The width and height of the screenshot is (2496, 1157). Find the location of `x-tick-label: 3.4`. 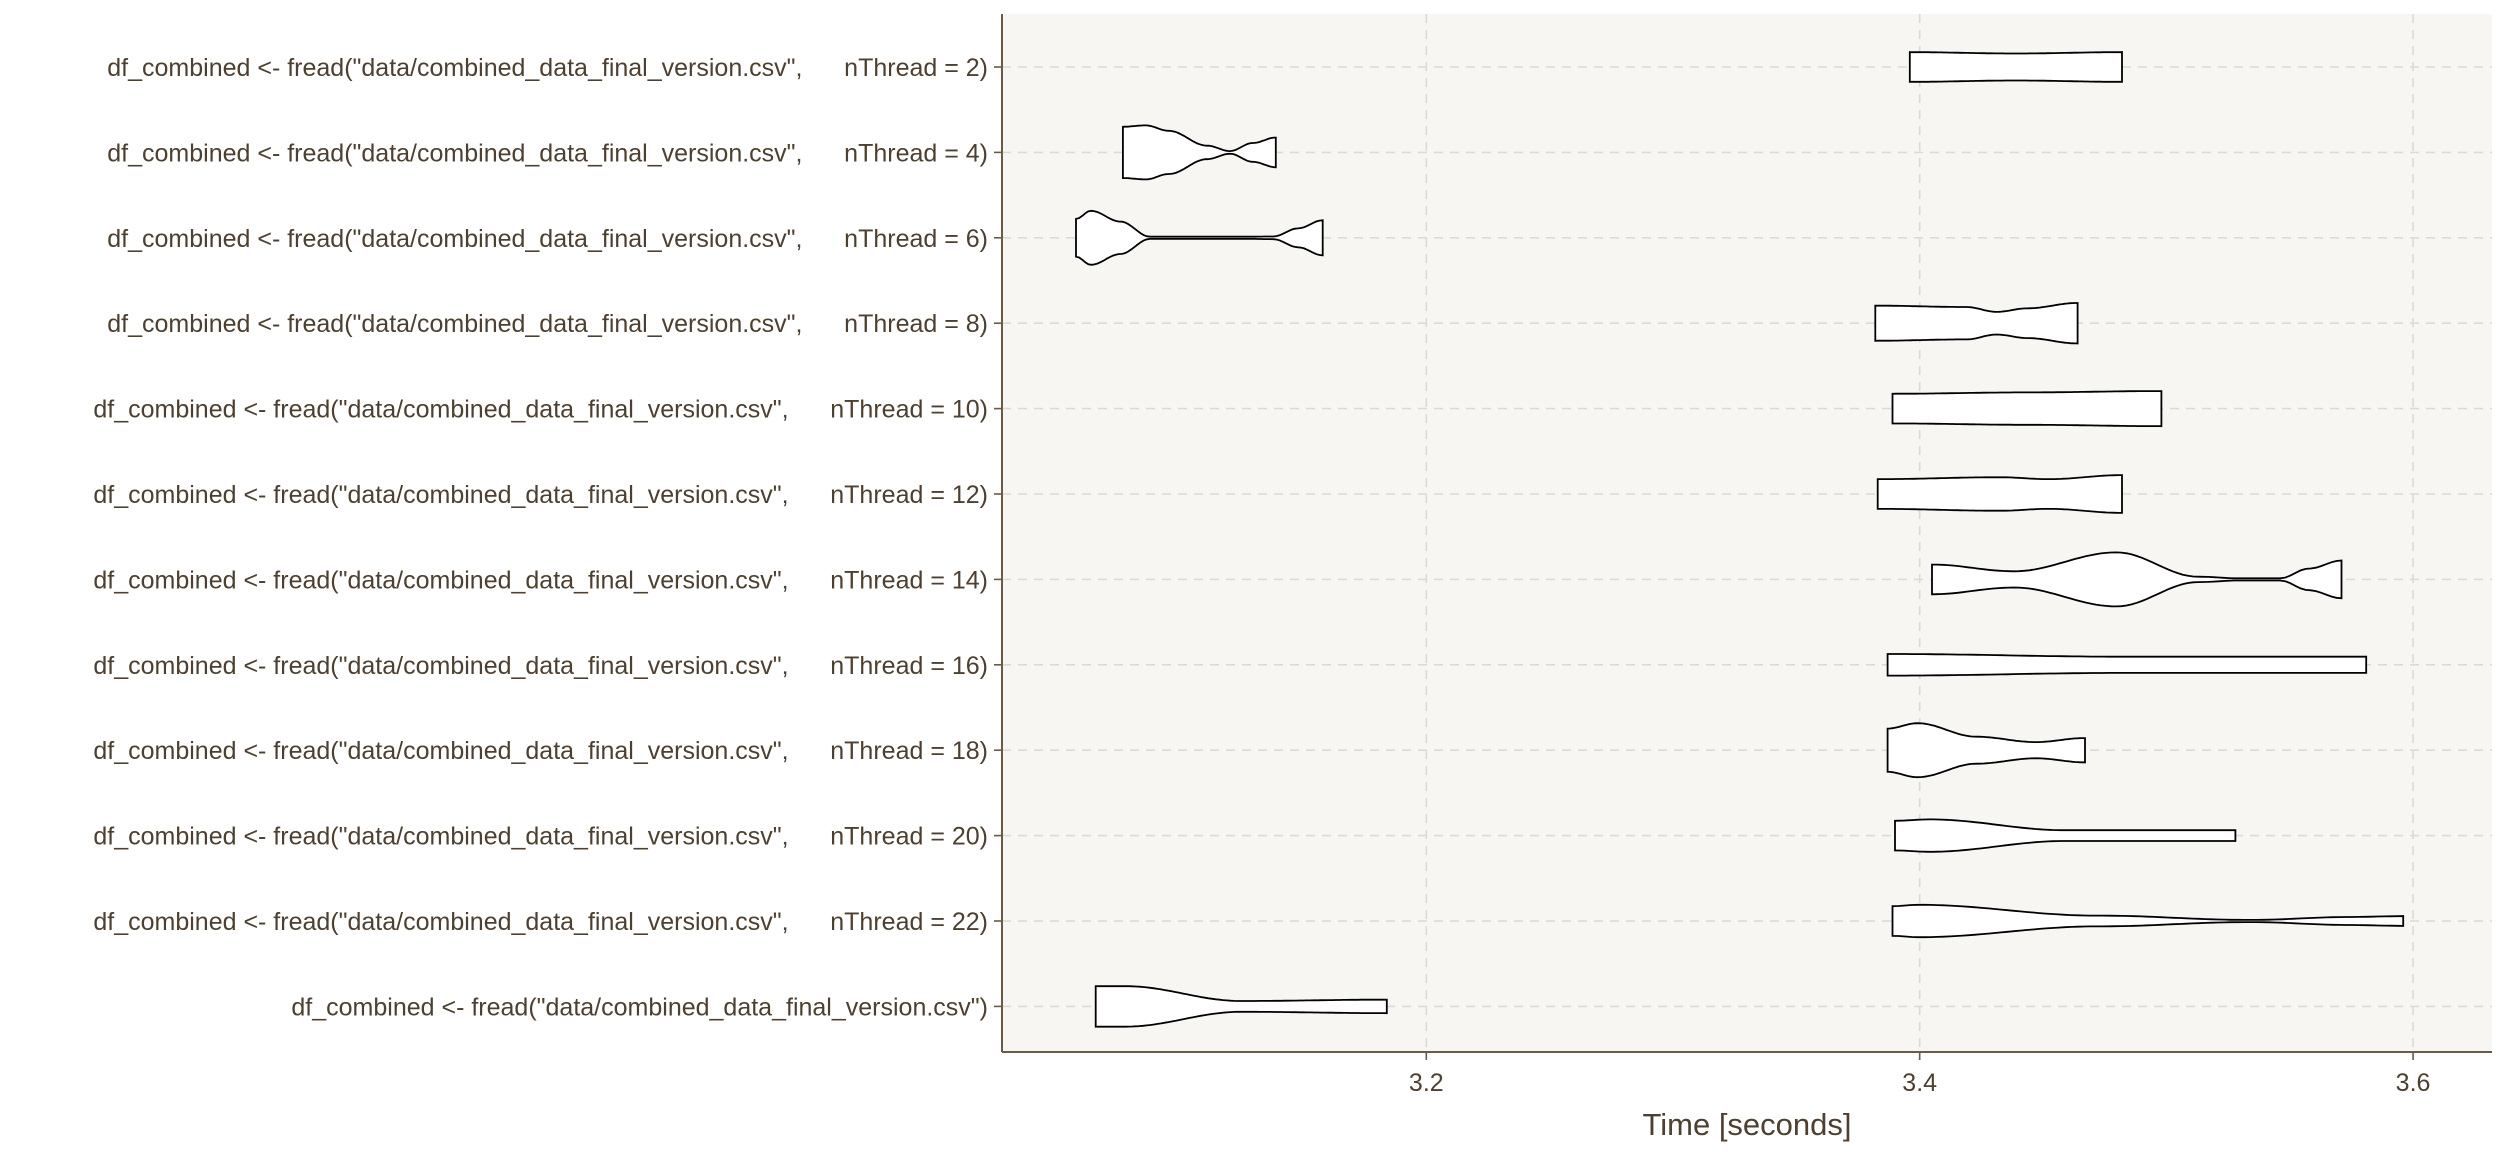

x-tick-label: 3.4 is located at coordinates (1919, 1083).